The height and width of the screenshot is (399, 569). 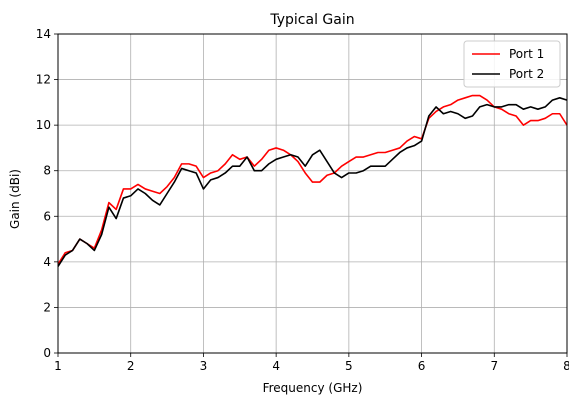 I want to click on y-tick-label: 6, so click(x=47, y=216).